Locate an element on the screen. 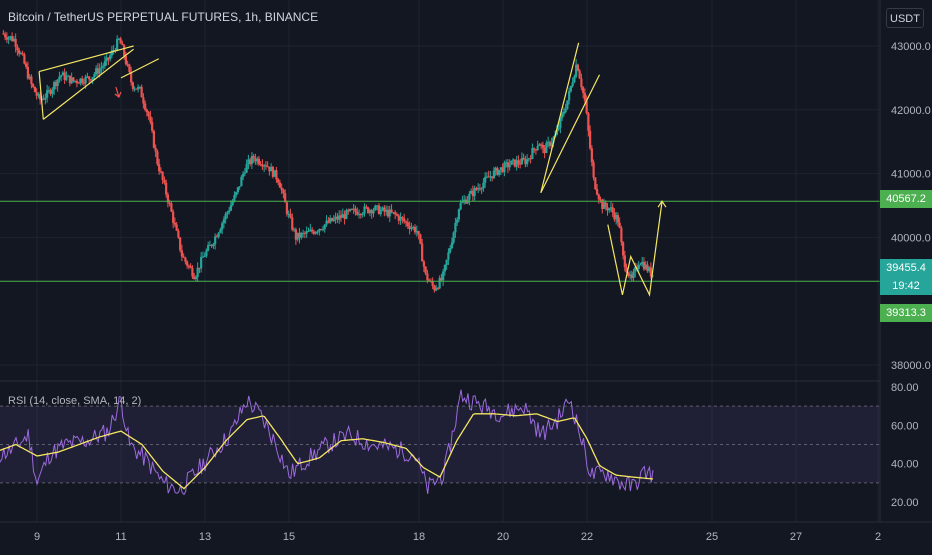 The width and height of the screenshot is (932, 555). wedge-line is located at coordinates (41, 95).